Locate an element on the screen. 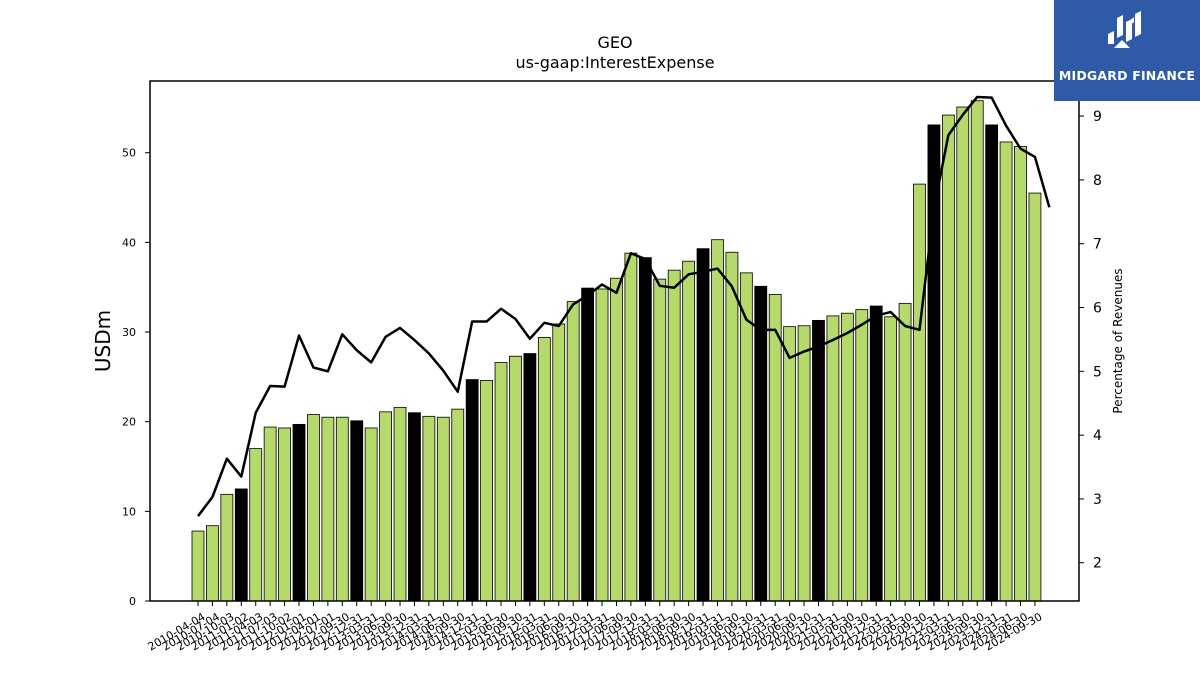  y-tick-label-30: 30 is located at coordinates (129, 332).